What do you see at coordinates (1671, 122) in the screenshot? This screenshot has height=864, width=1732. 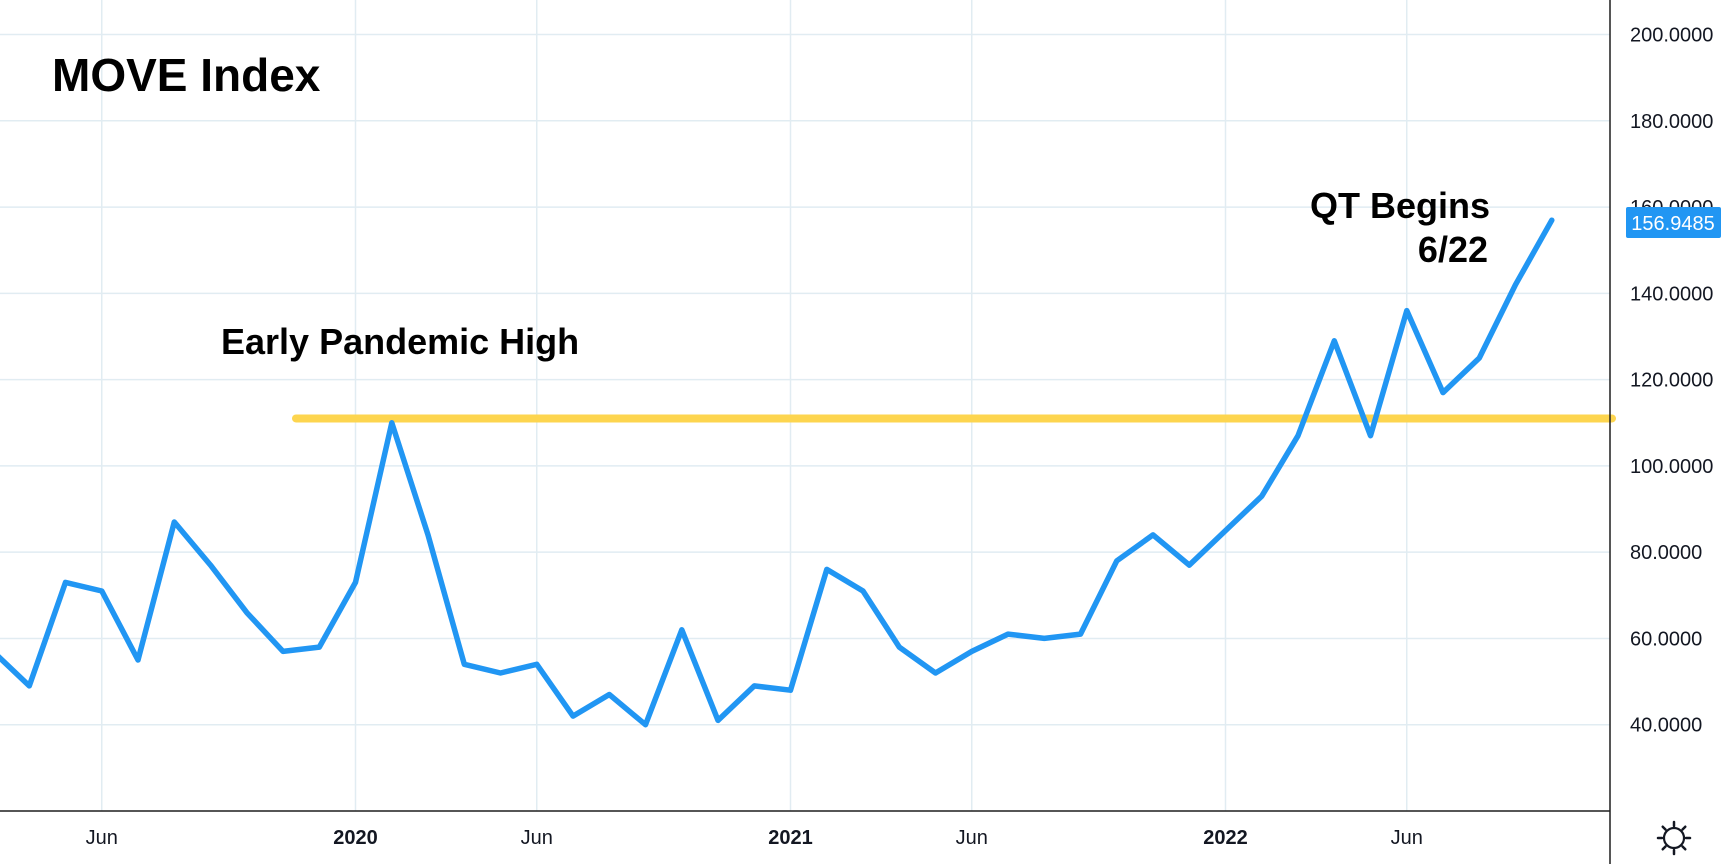 I see `y-tick-label: 180.0000` at bounding box center [1671, 122].